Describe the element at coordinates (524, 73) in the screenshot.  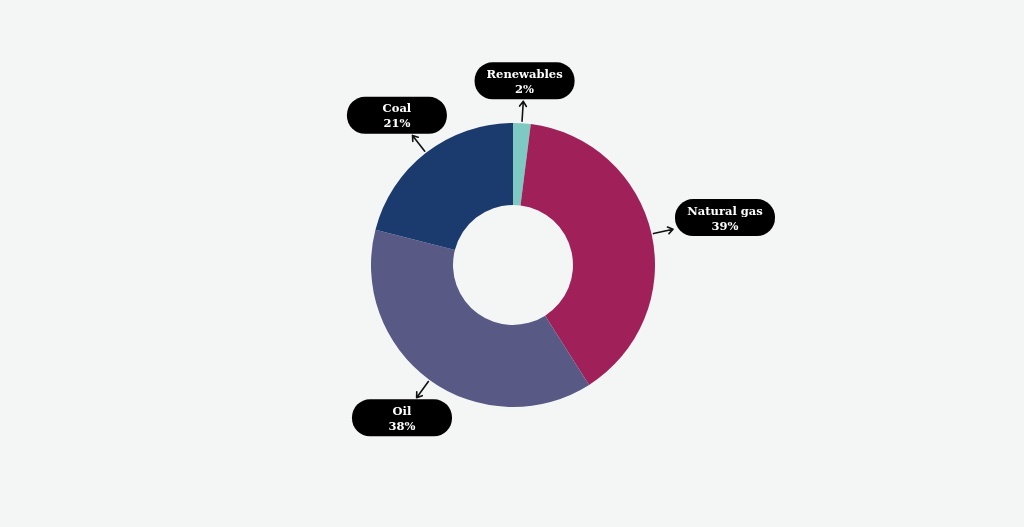
I see `slice-label: Renewables` at that location.